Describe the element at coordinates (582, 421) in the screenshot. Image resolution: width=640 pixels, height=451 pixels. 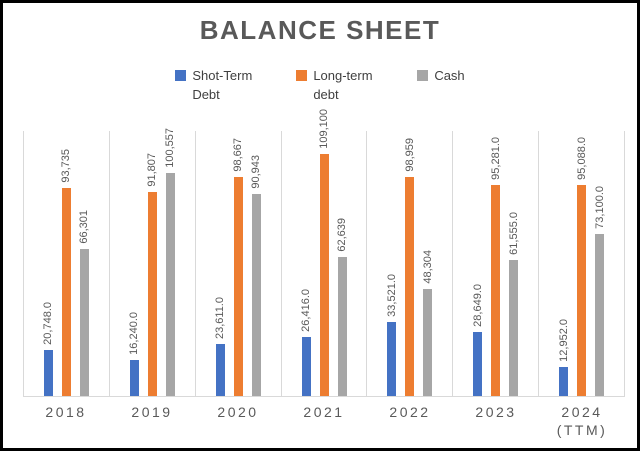
I see `x-axis-label: 2024 (TTM)` at that location.